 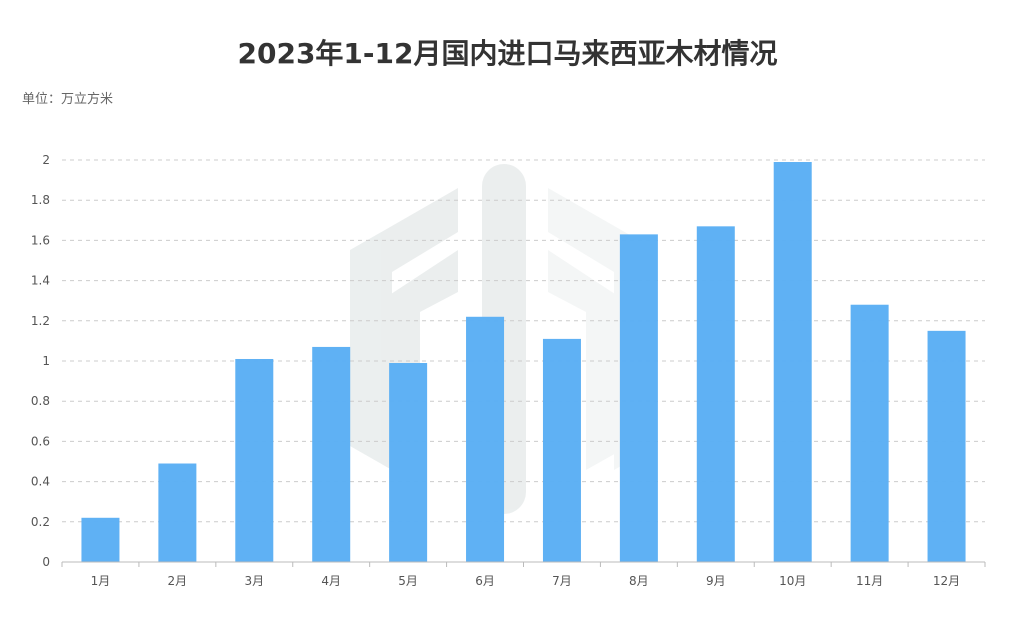 What do you see at coordinates (946, 581) in the screenshot?
I see `x-tick-label: 12月` at bounding box center [946, 581].